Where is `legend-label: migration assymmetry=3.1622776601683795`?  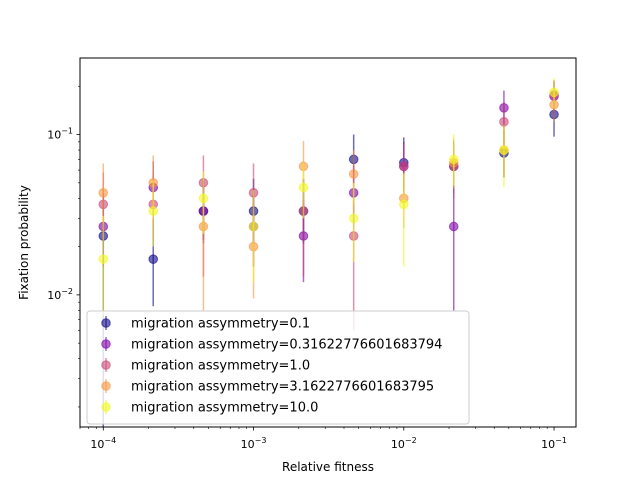 legend-label: migration assymmetry=3.1622776601683795 is located at coordinates (282, 387).